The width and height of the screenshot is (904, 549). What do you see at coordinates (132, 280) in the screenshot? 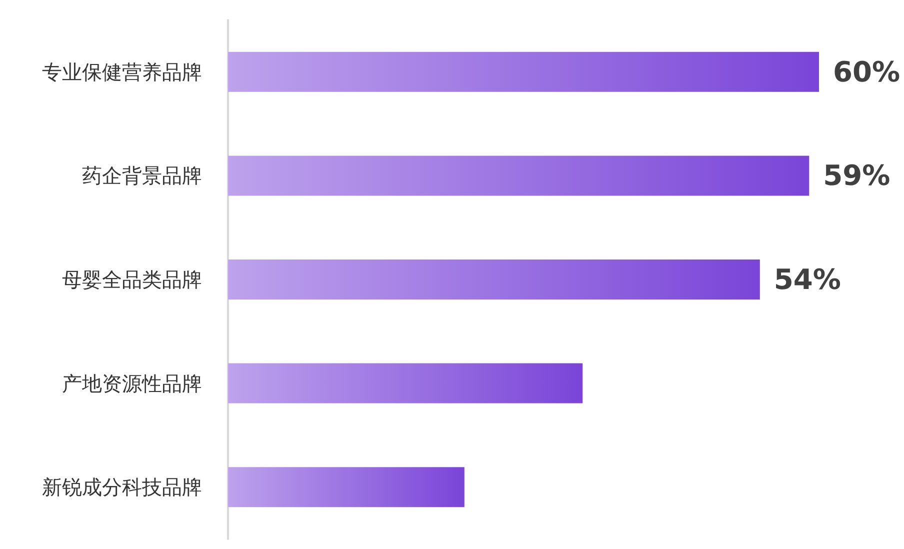
I see `y-tick-label: 母婴全品类品牌` at bounding box center [132, 280].